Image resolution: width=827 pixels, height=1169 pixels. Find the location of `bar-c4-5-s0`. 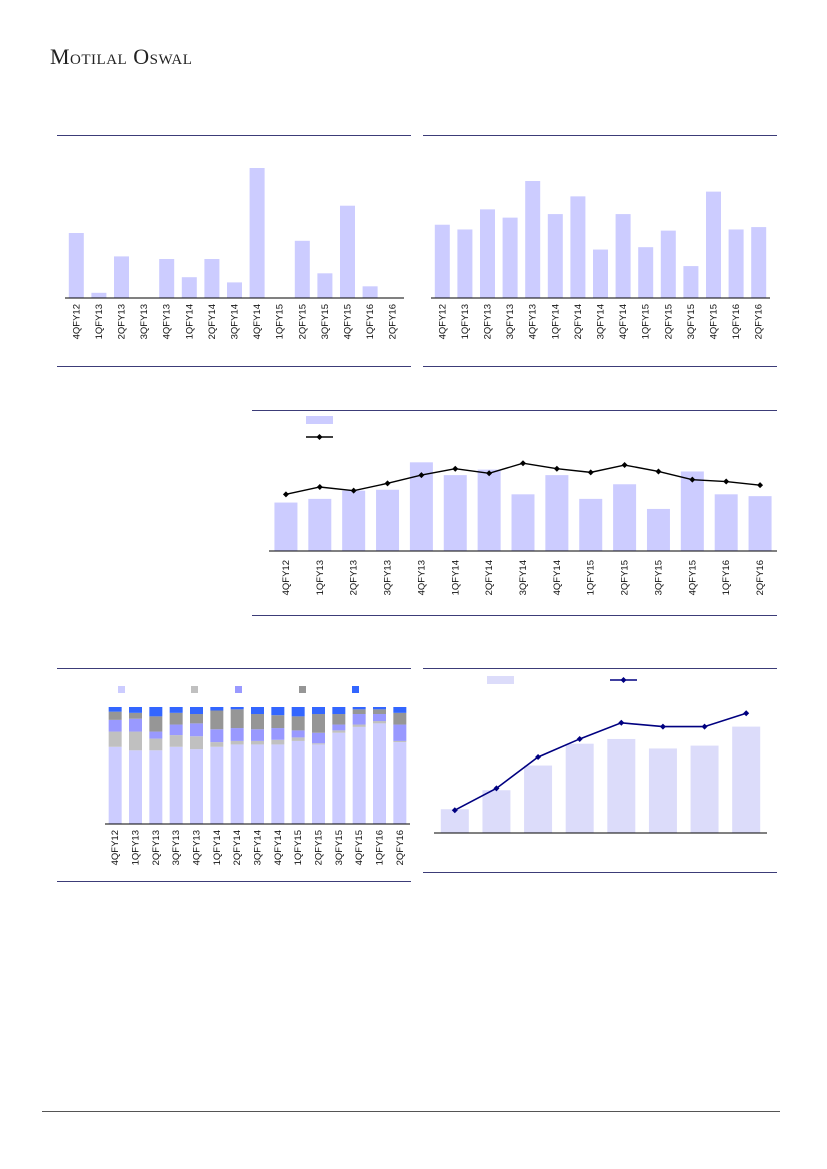

bar-c4-5-s0 is located at coordinates (217, 785).